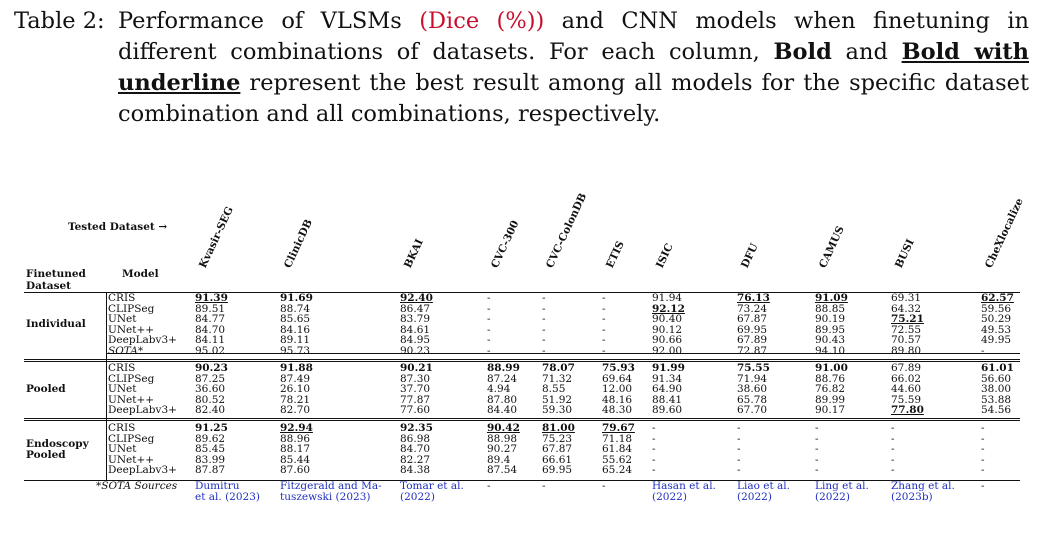 The width and height of the screenshot is (1041, 535). I want to click on table-cell: 88.76, so click(830, 378).